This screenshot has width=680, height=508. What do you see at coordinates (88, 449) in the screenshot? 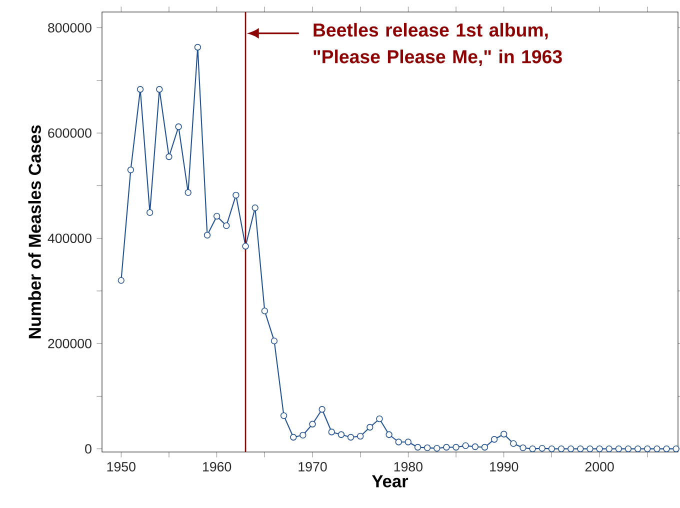
I see `y-tick-label: 0` at bounding box center [88, 449].